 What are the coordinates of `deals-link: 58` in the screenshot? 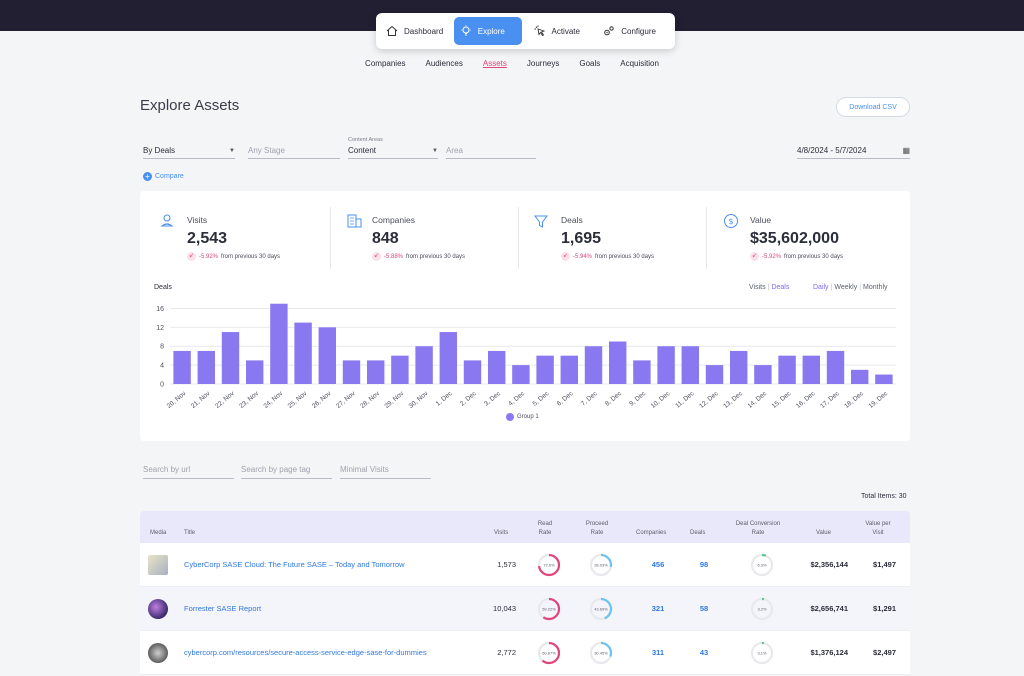 It's located at (704, 608).